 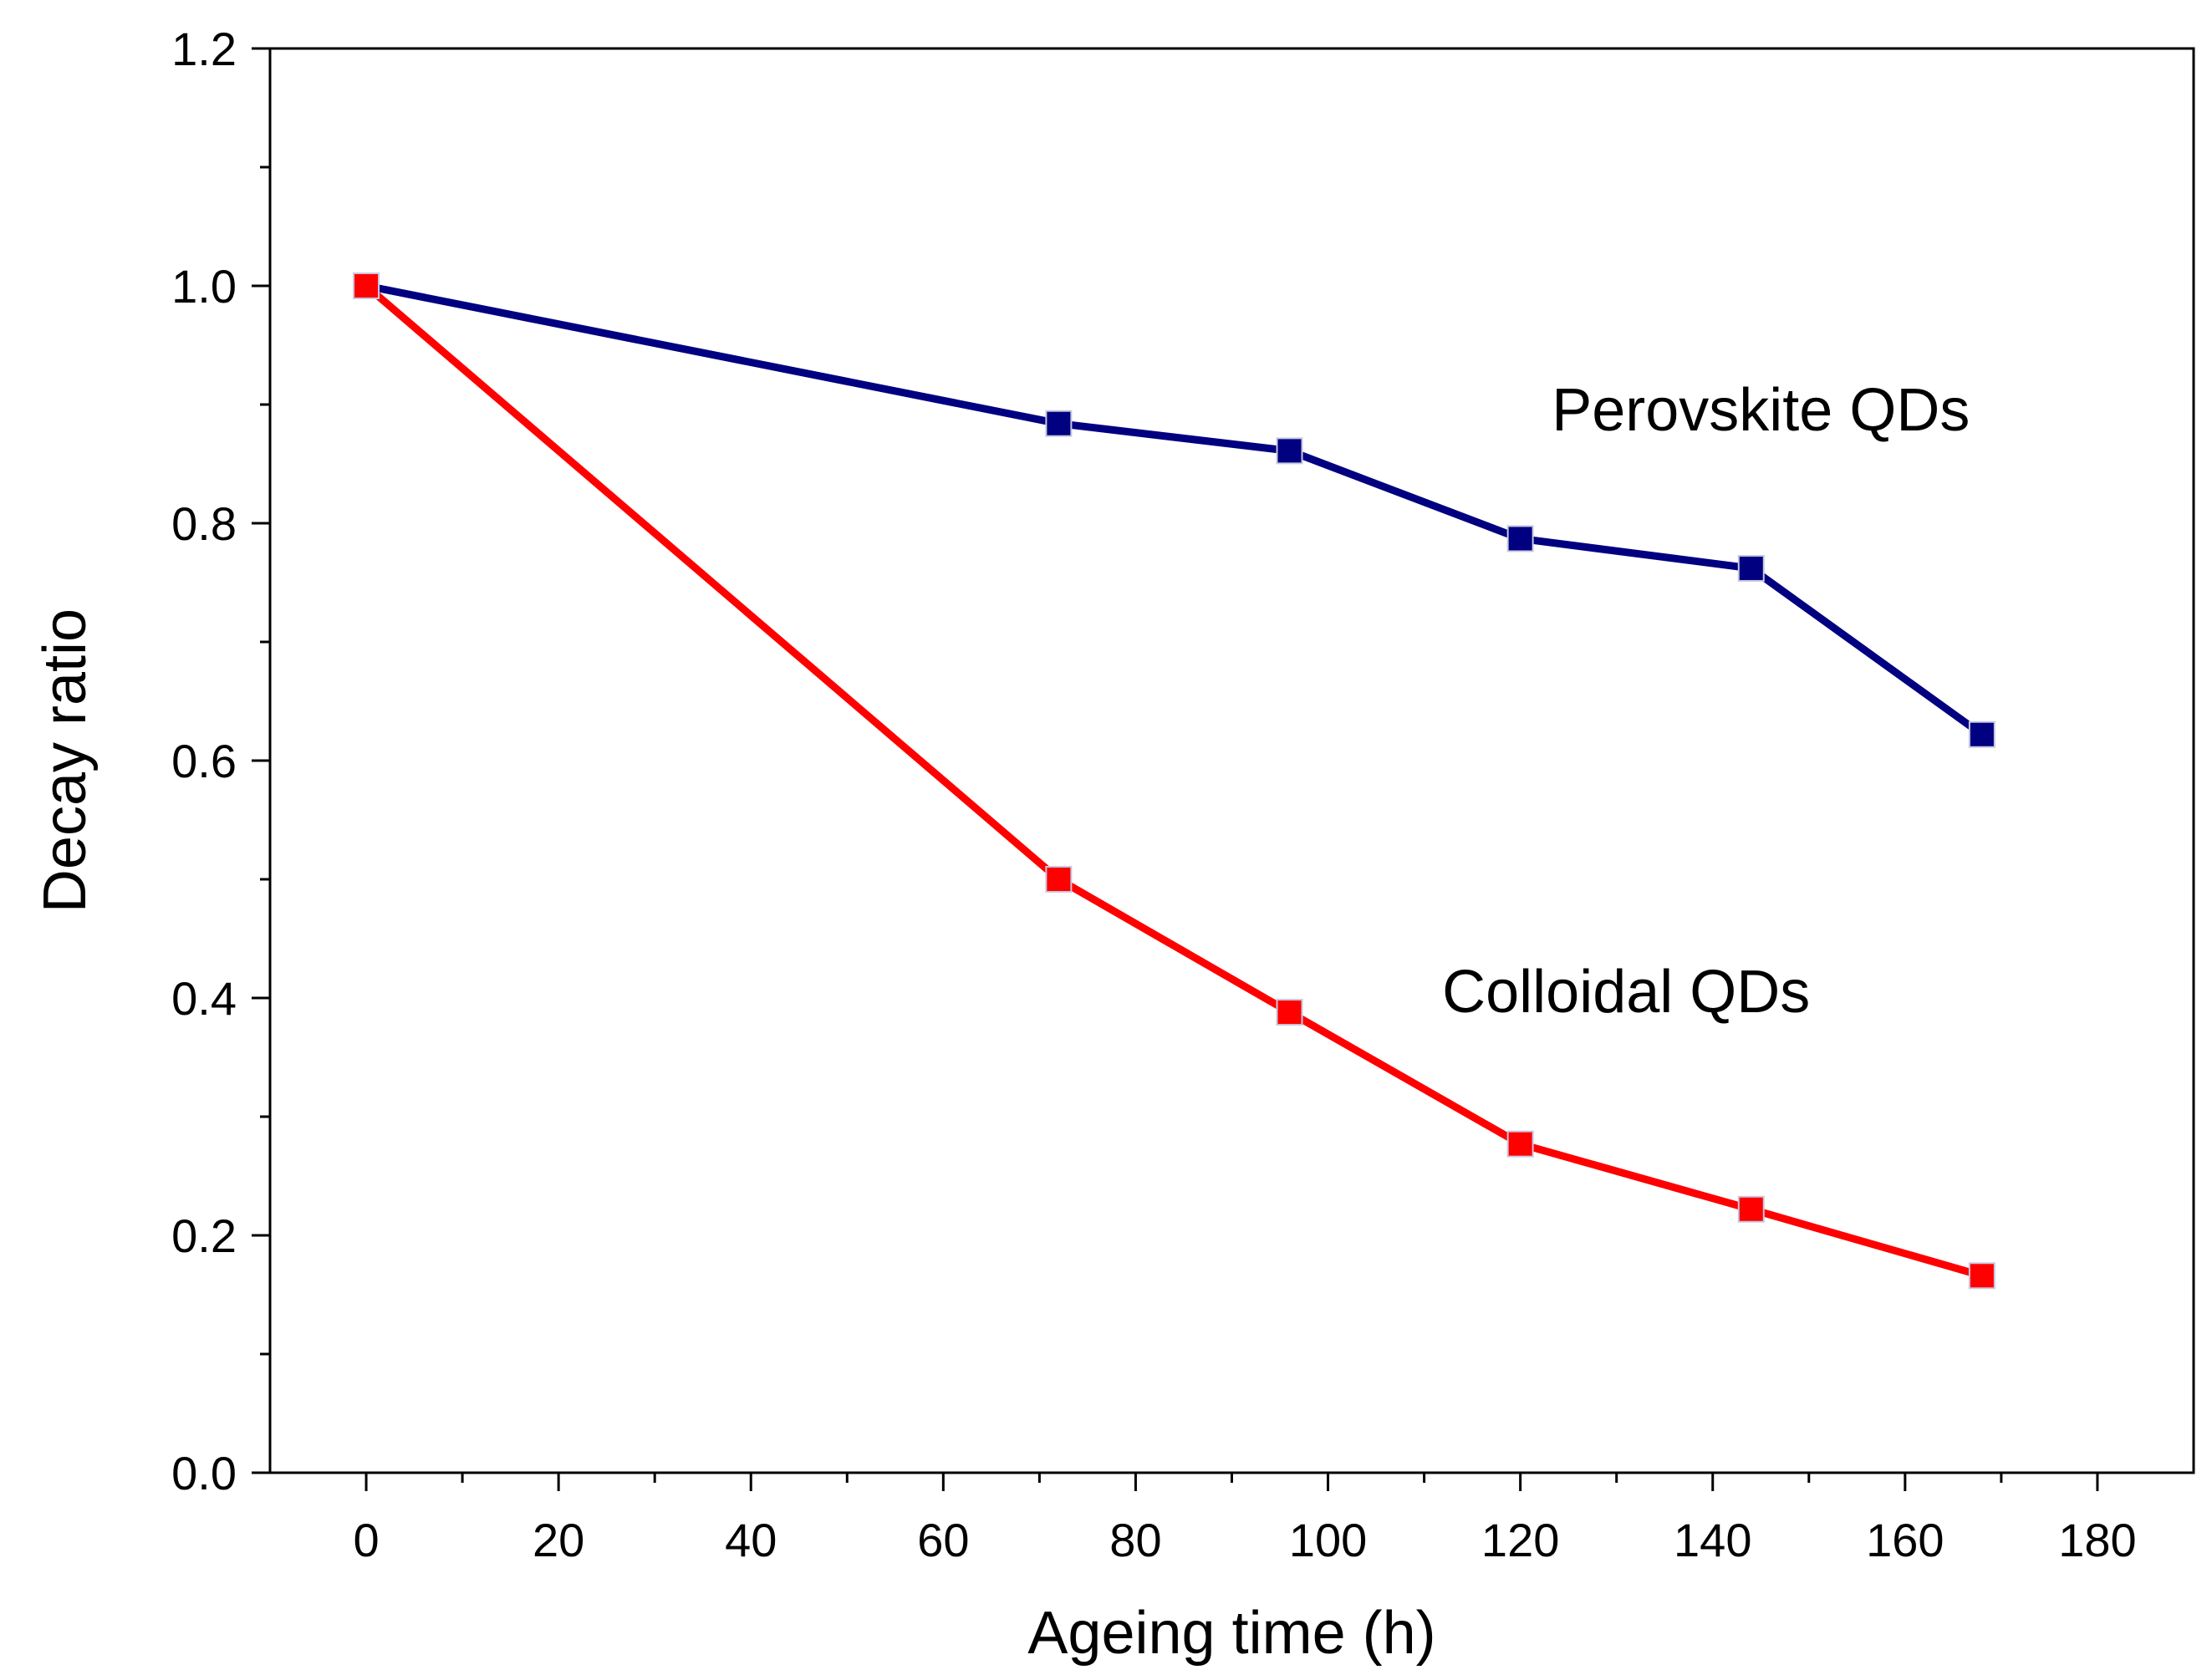 What do you see at coordinates (204, 287) in the screenshot?
I see `y-tick-label: 1.0` at bounding box center [204, 287].